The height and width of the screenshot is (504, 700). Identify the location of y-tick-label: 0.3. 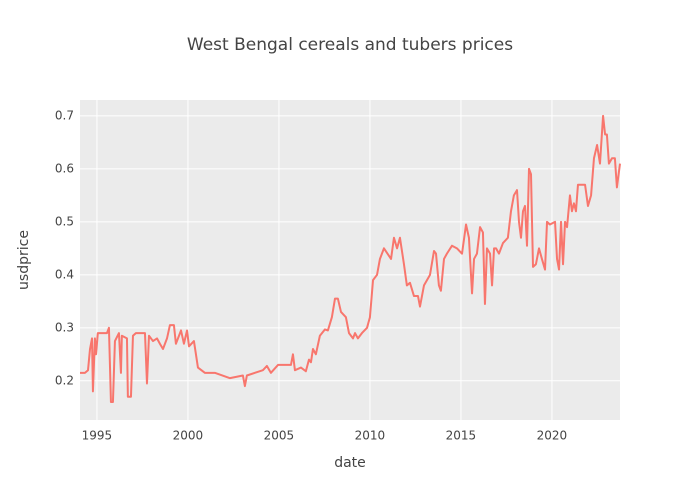
(64, 327).